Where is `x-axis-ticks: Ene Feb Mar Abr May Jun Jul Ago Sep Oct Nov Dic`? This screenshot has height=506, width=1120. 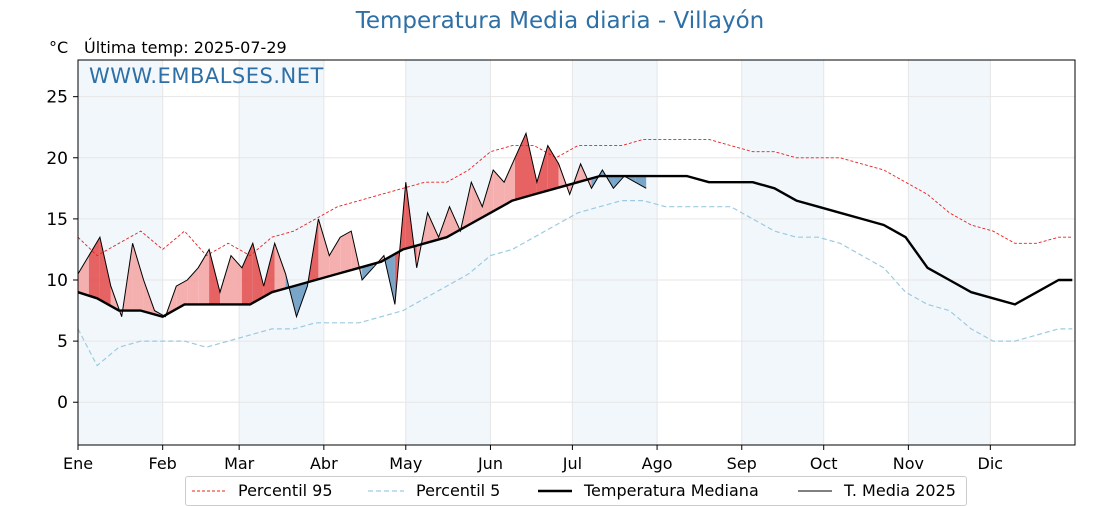
x-axis-ticks: Ene Feb Mar Abr May Jun Jul Ago Sep Oct Nov Dic is located at coordinates (533, 459).